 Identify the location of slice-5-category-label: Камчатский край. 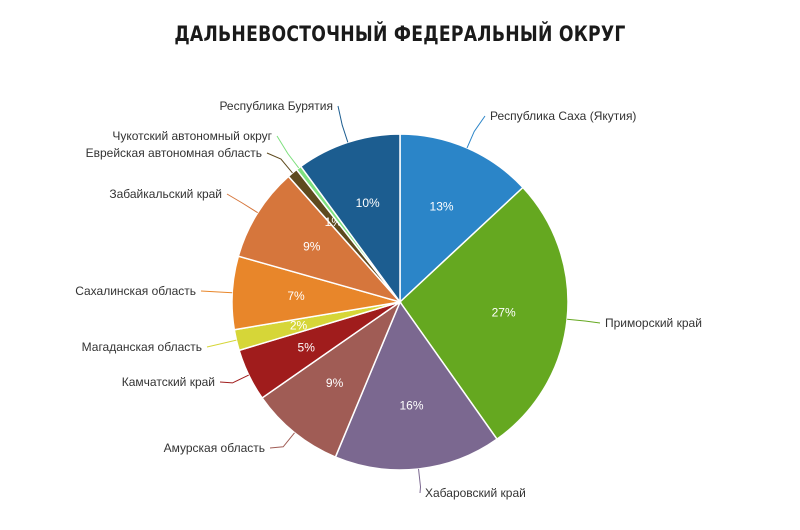
(168, 382).